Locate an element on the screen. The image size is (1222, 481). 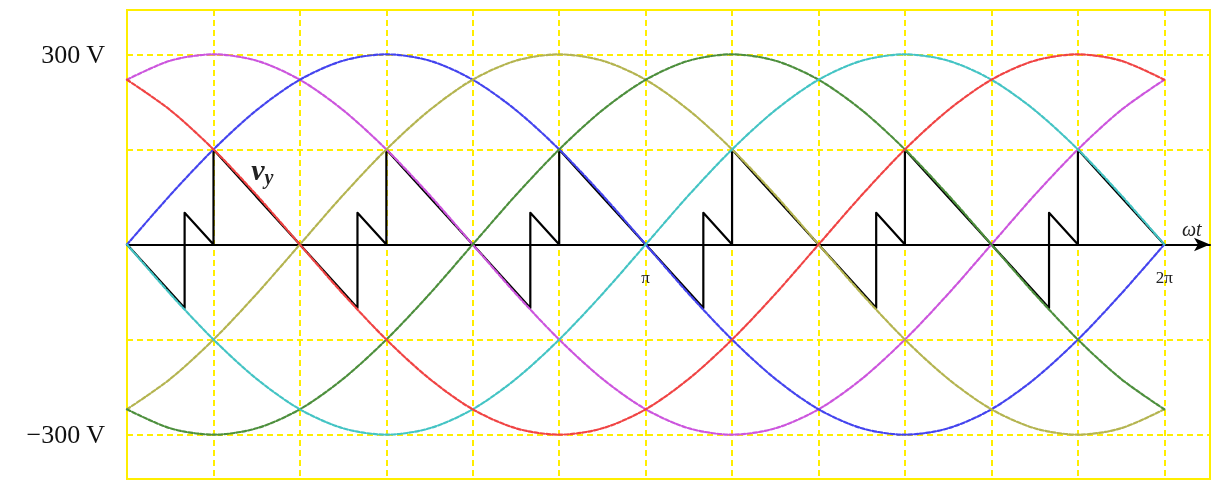
x-tick-label: 2π is located at coordinates (1164, 277).